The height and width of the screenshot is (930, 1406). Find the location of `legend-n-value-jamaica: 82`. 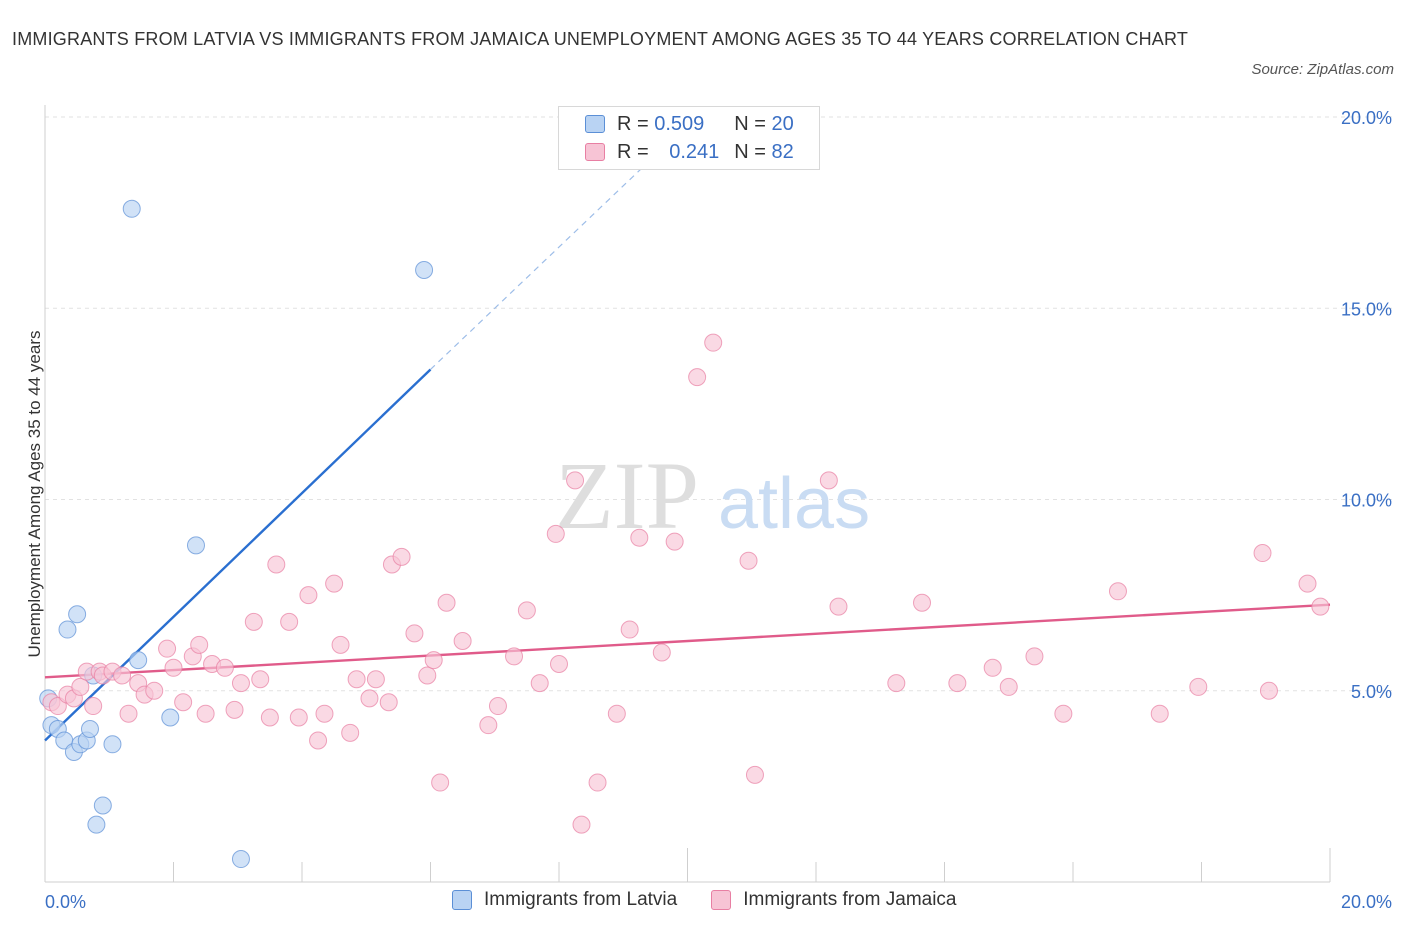

legend-n-value-jamaica: 82 is located at coordinates (782, 151).